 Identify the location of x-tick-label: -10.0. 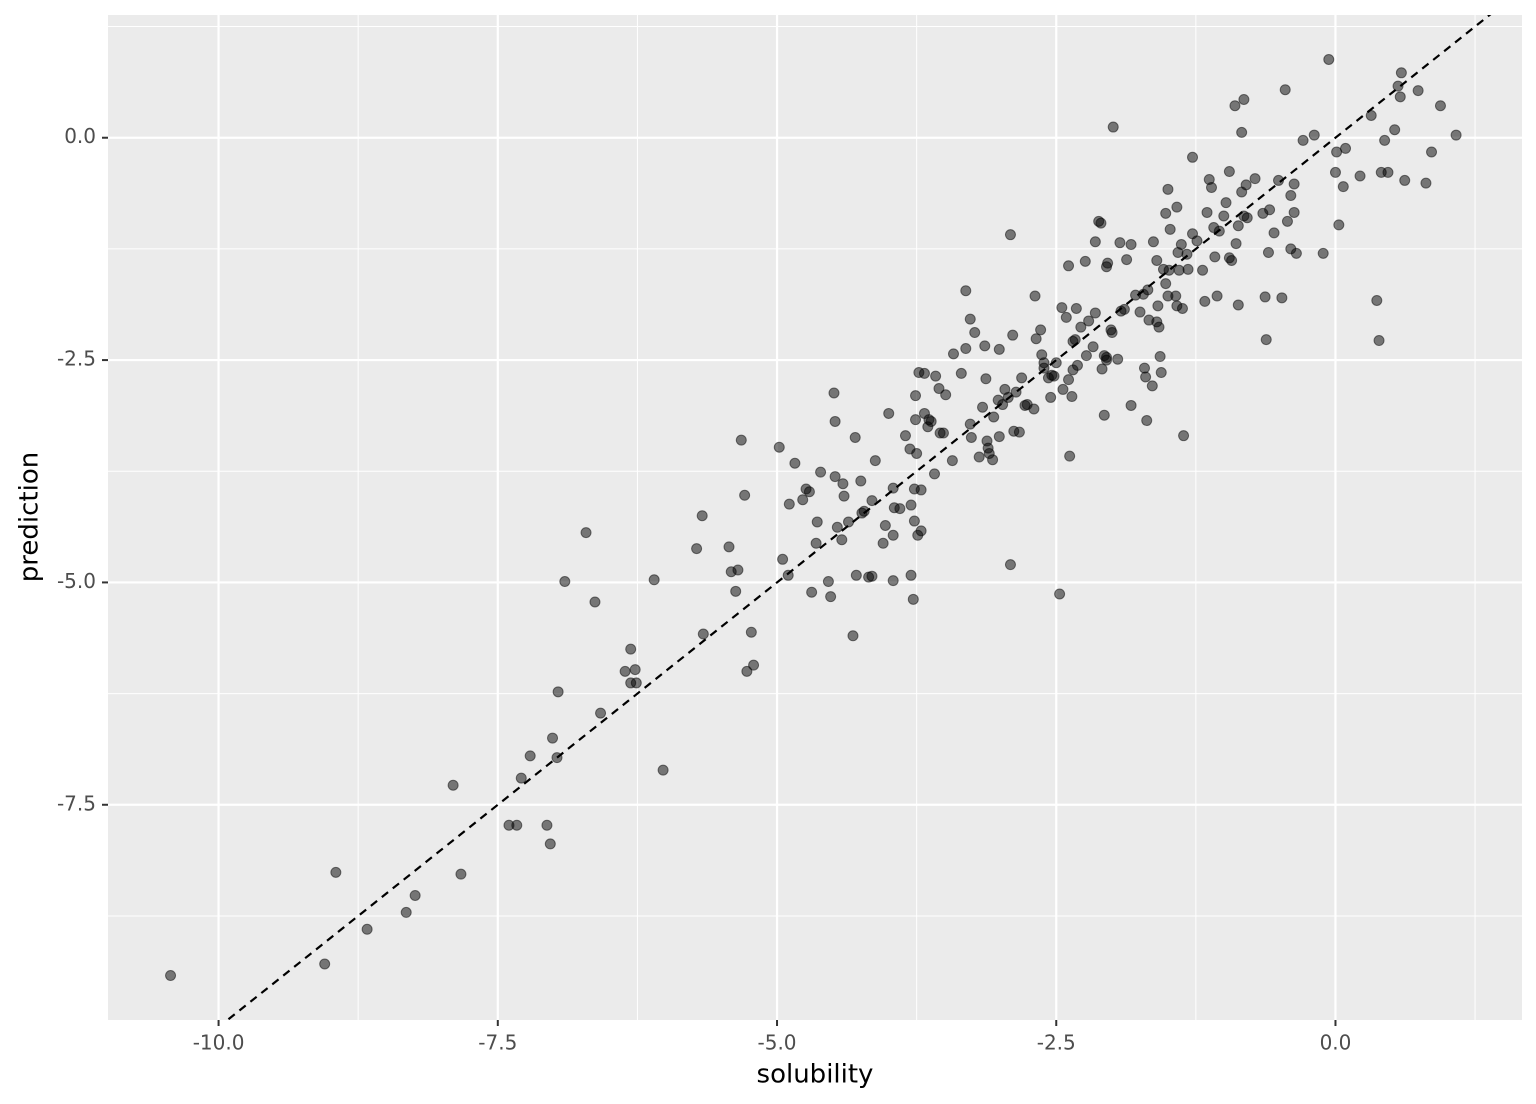
(219, 1043).